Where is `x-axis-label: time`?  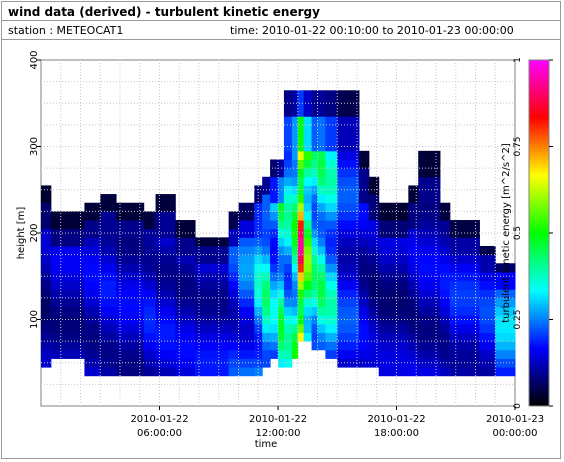
x-axis-label: time is located at coordinates (266, 444).